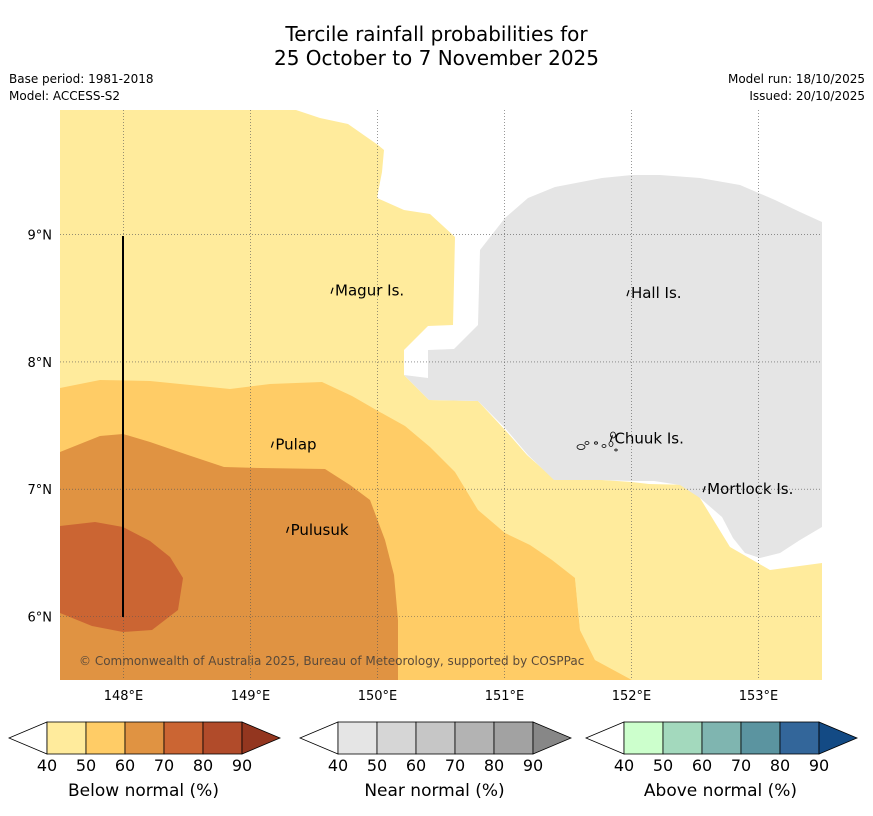 This screenshot has width=873, height=816. I want to click on colorbar-1: 40 50 60 70 80 90, so click(144, 750).